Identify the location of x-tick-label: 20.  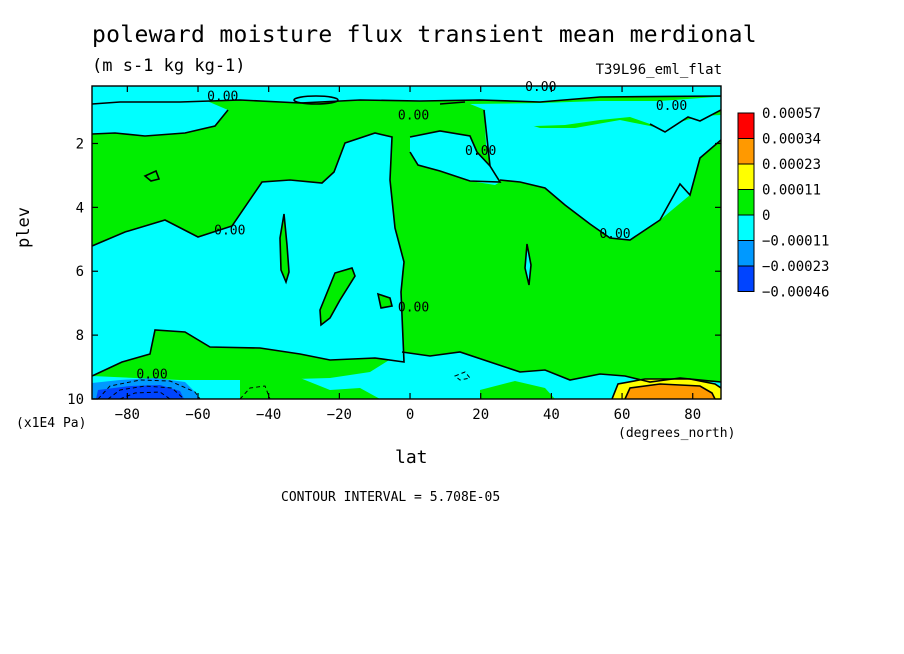
(480, 415).